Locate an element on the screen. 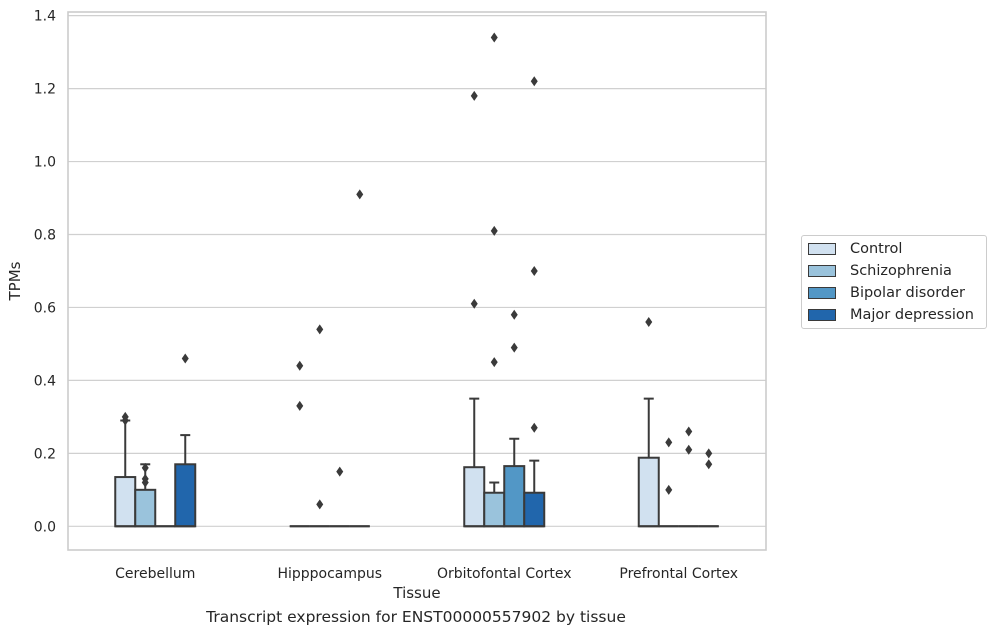 This screenshot has width=997, height=637. legend-label-control: Control is located at coordinates (876, 249).